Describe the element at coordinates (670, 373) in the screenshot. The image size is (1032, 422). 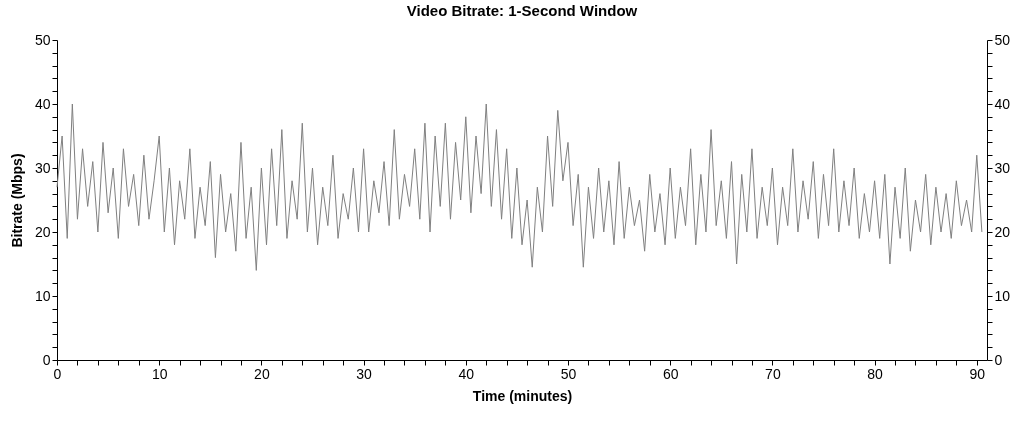
I see `x-tick-label: 60` at that location.